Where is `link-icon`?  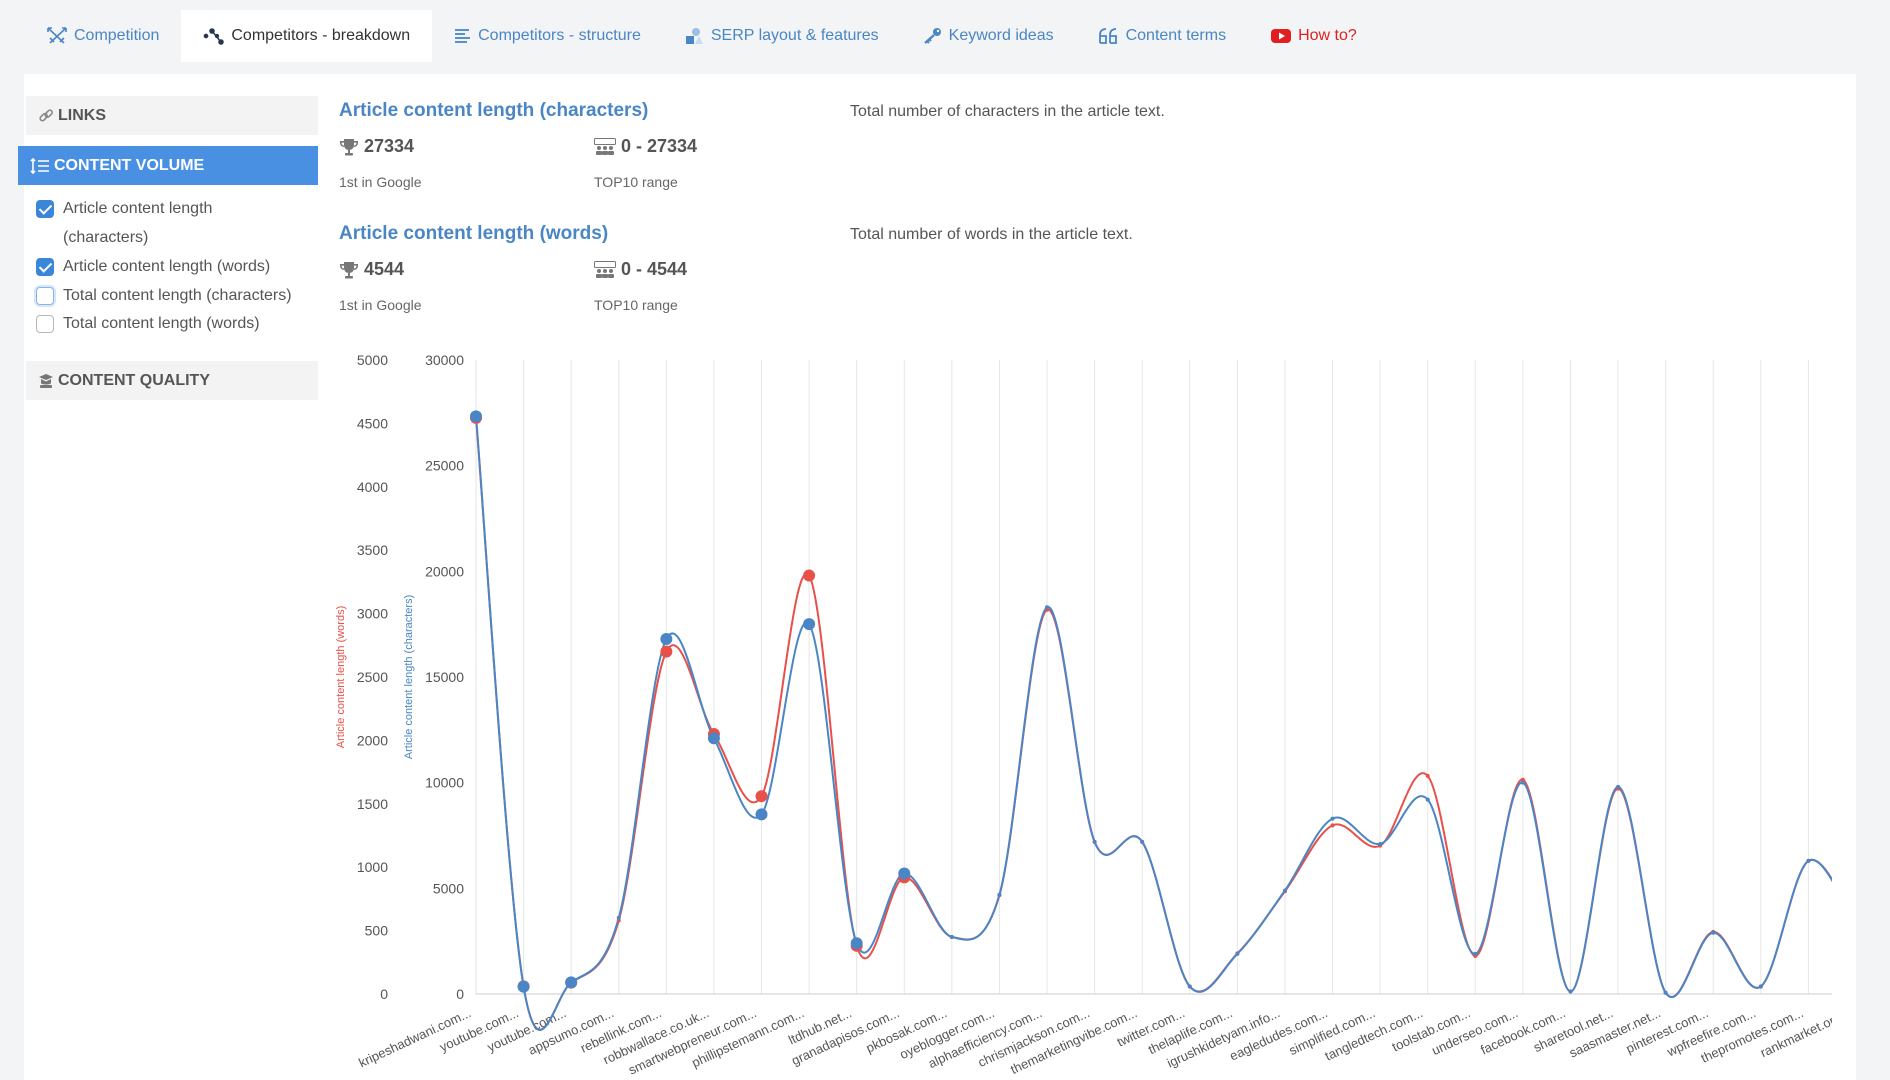
link-icon is located at coordinates (46, 116).